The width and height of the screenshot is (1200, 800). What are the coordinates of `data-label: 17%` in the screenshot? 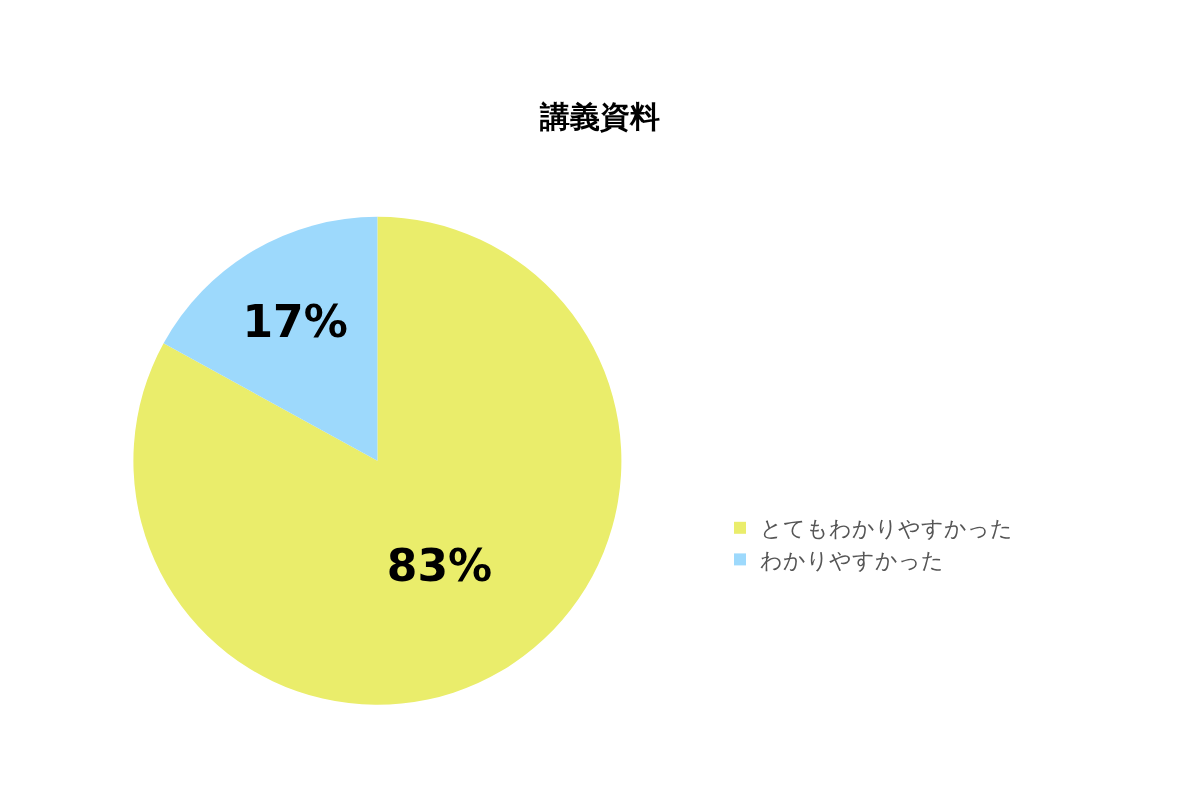 It's located at (295, 322).